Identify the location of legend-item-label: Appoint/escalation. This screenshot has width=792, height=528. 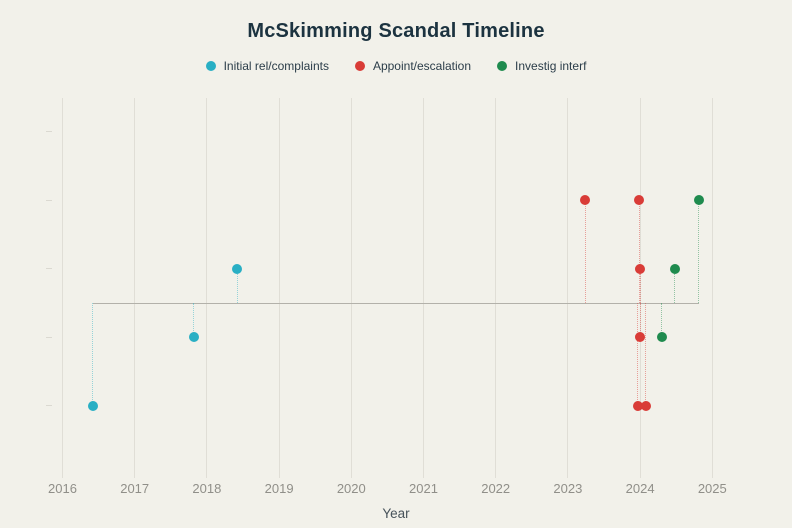
(422, 66).